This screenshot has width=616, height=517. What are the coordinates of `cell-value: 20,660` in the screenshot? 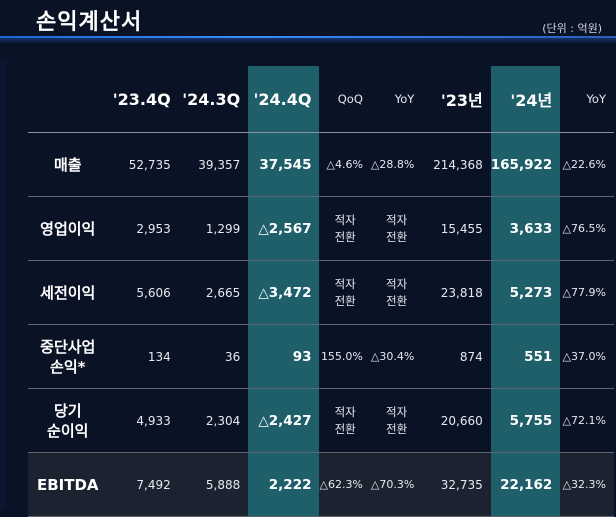 It's located at (456, 420).